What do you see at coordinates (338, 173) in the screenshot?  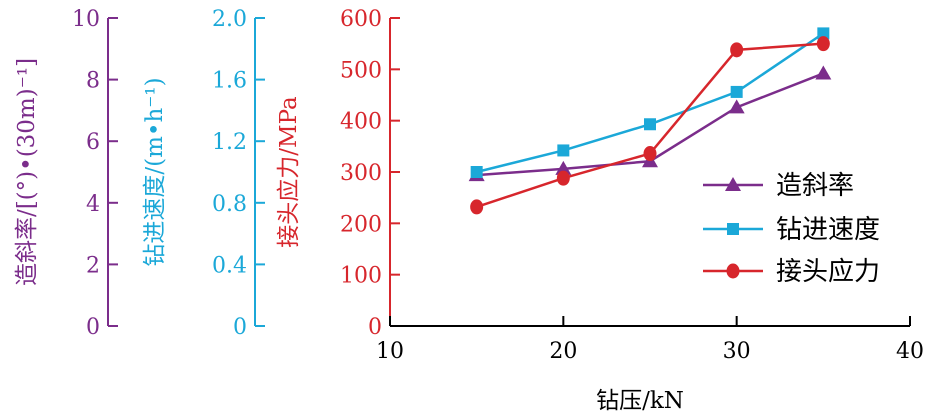 I see `stress-axis: 0 100 200 300 400 500 600 接头应力/MPa` at bounding box center [338, 173].